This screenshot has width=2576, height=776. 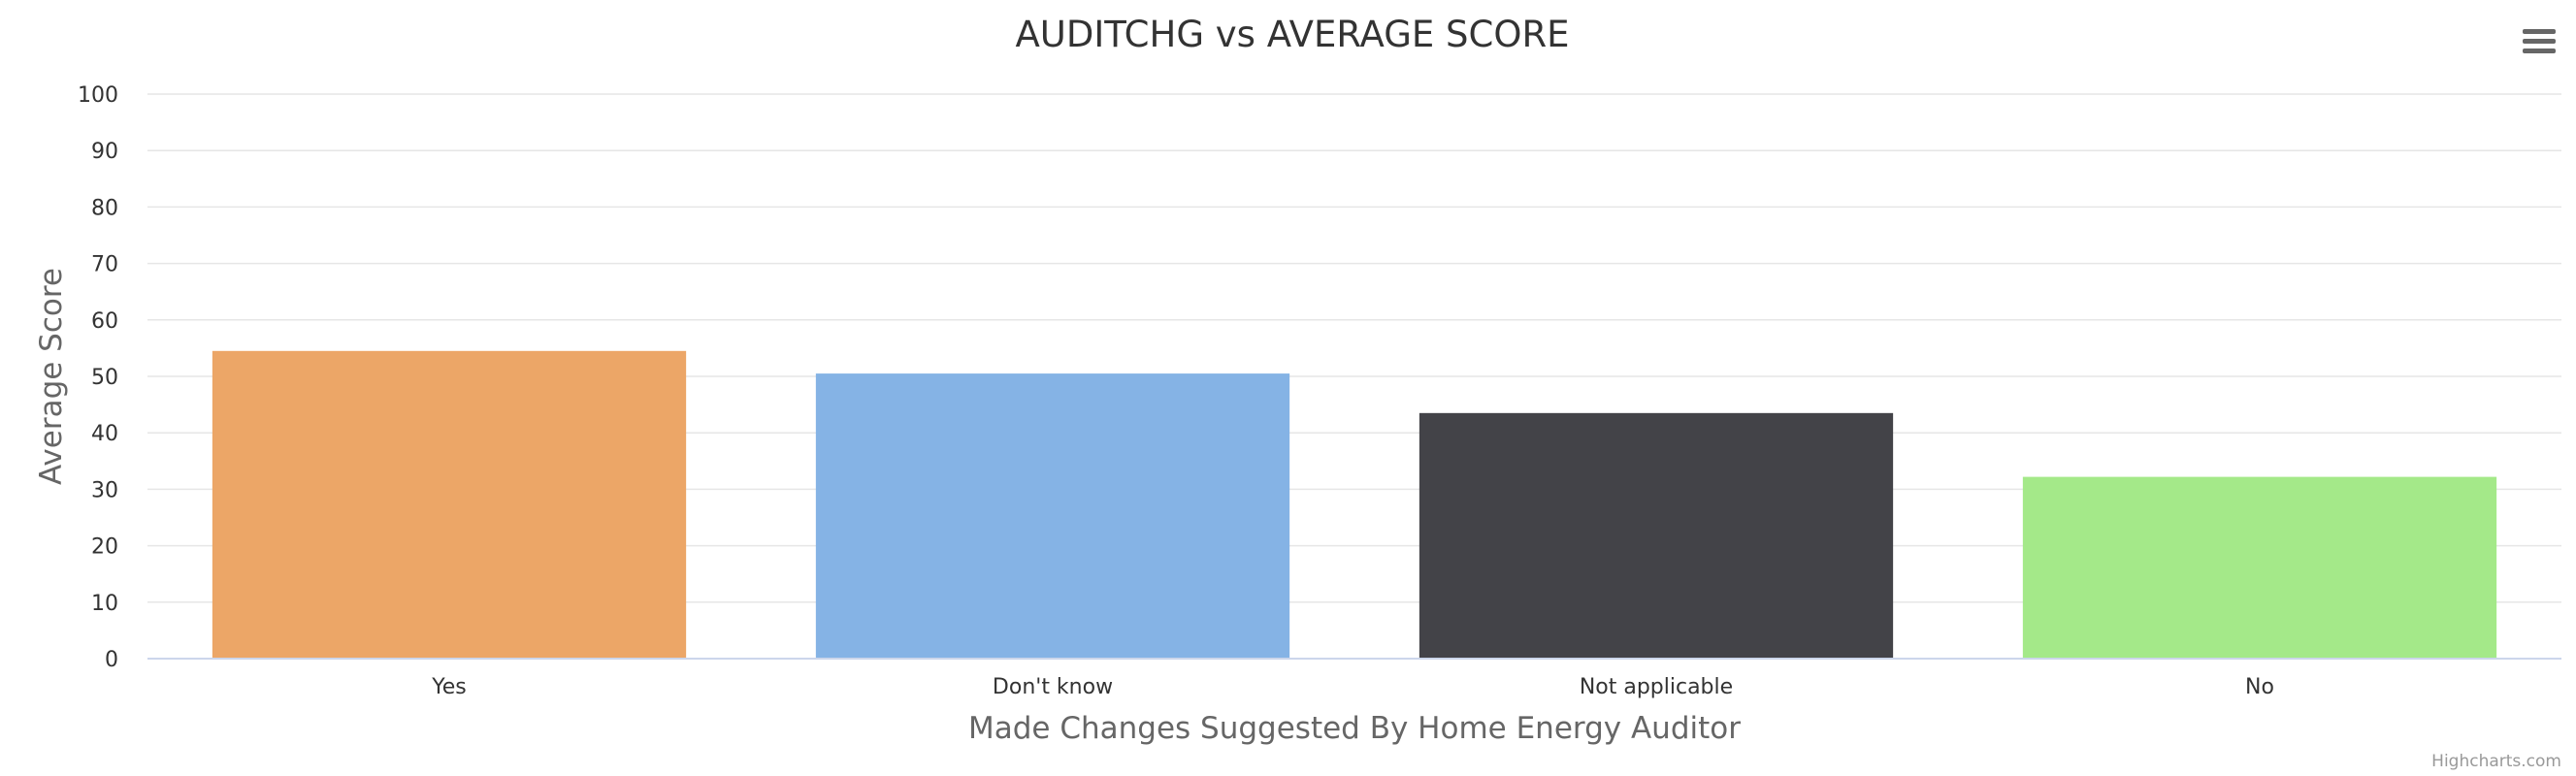 I want to click on y-axis-ticks: 0 10 20 30 40 50 60 70 80 90 100, so click(x=98, y=377).